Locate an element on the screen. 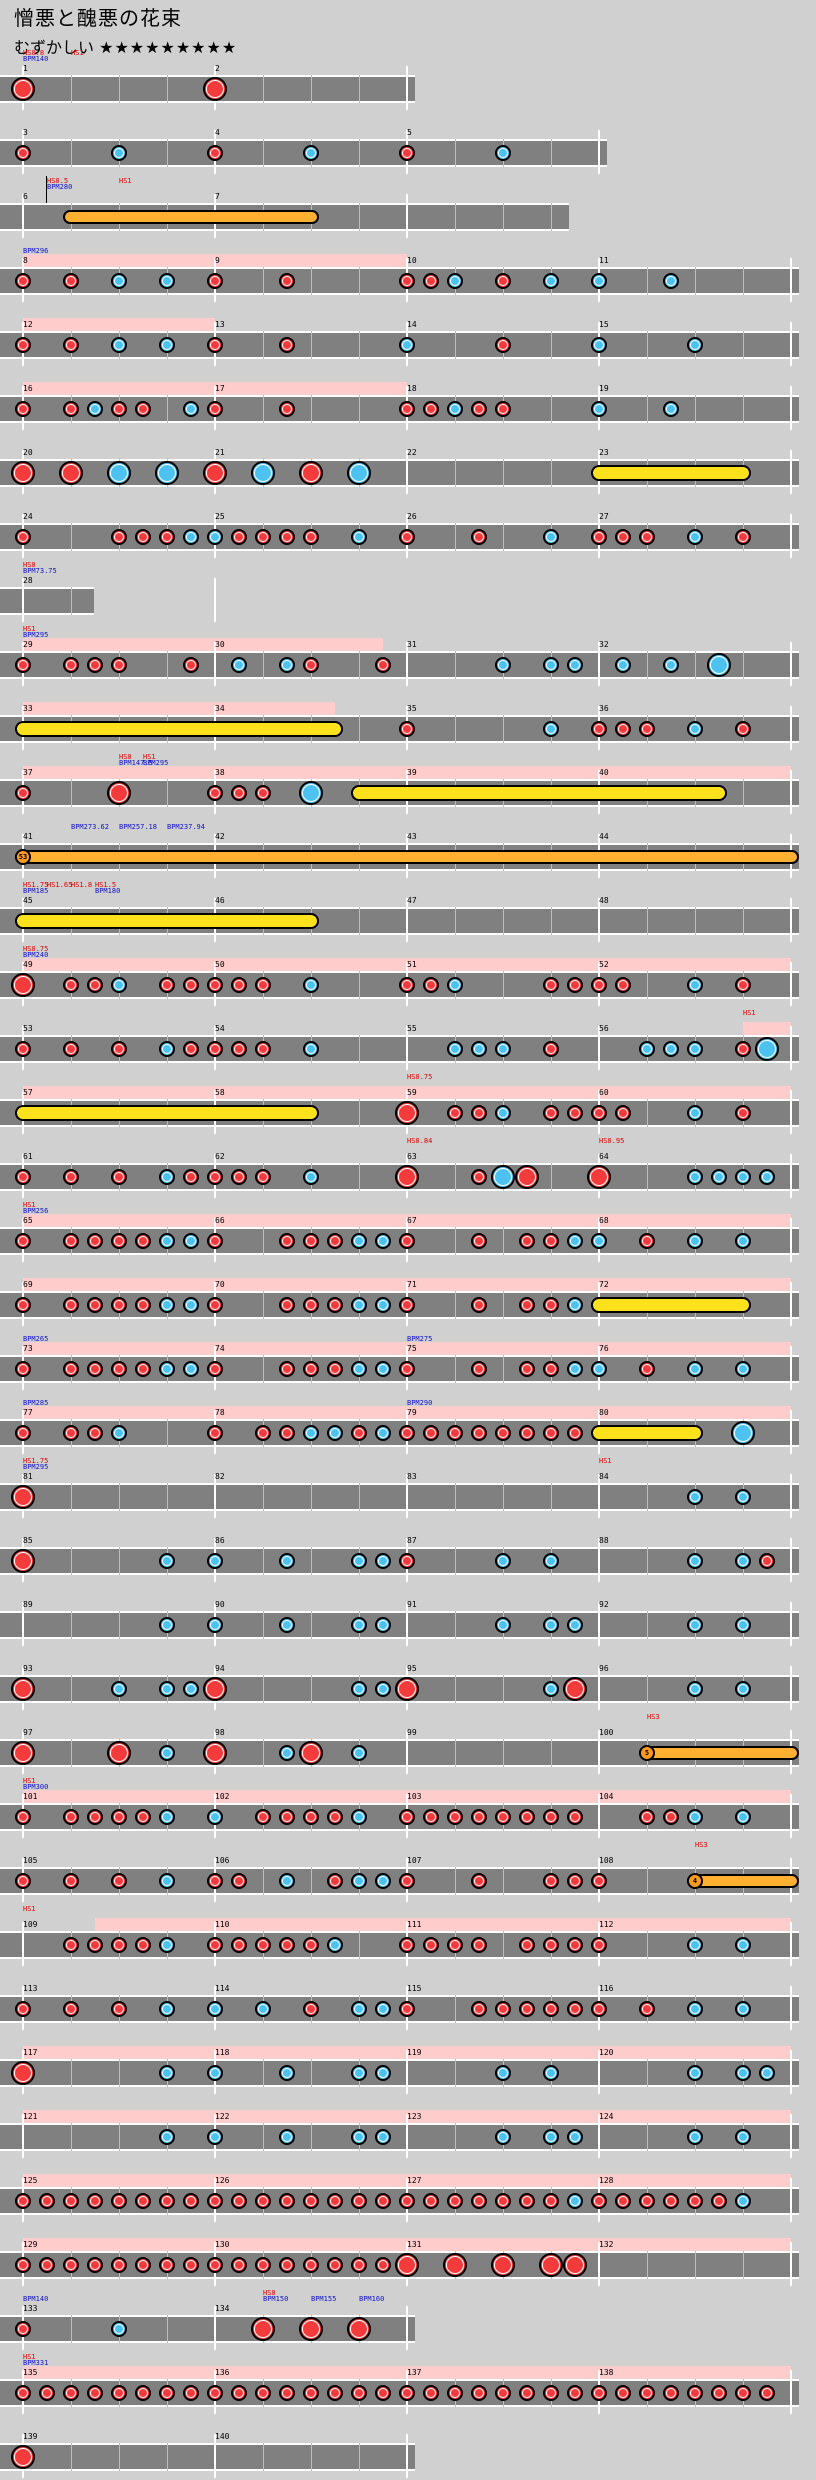  measure-number: 49 is located at coordinates (28, 964).